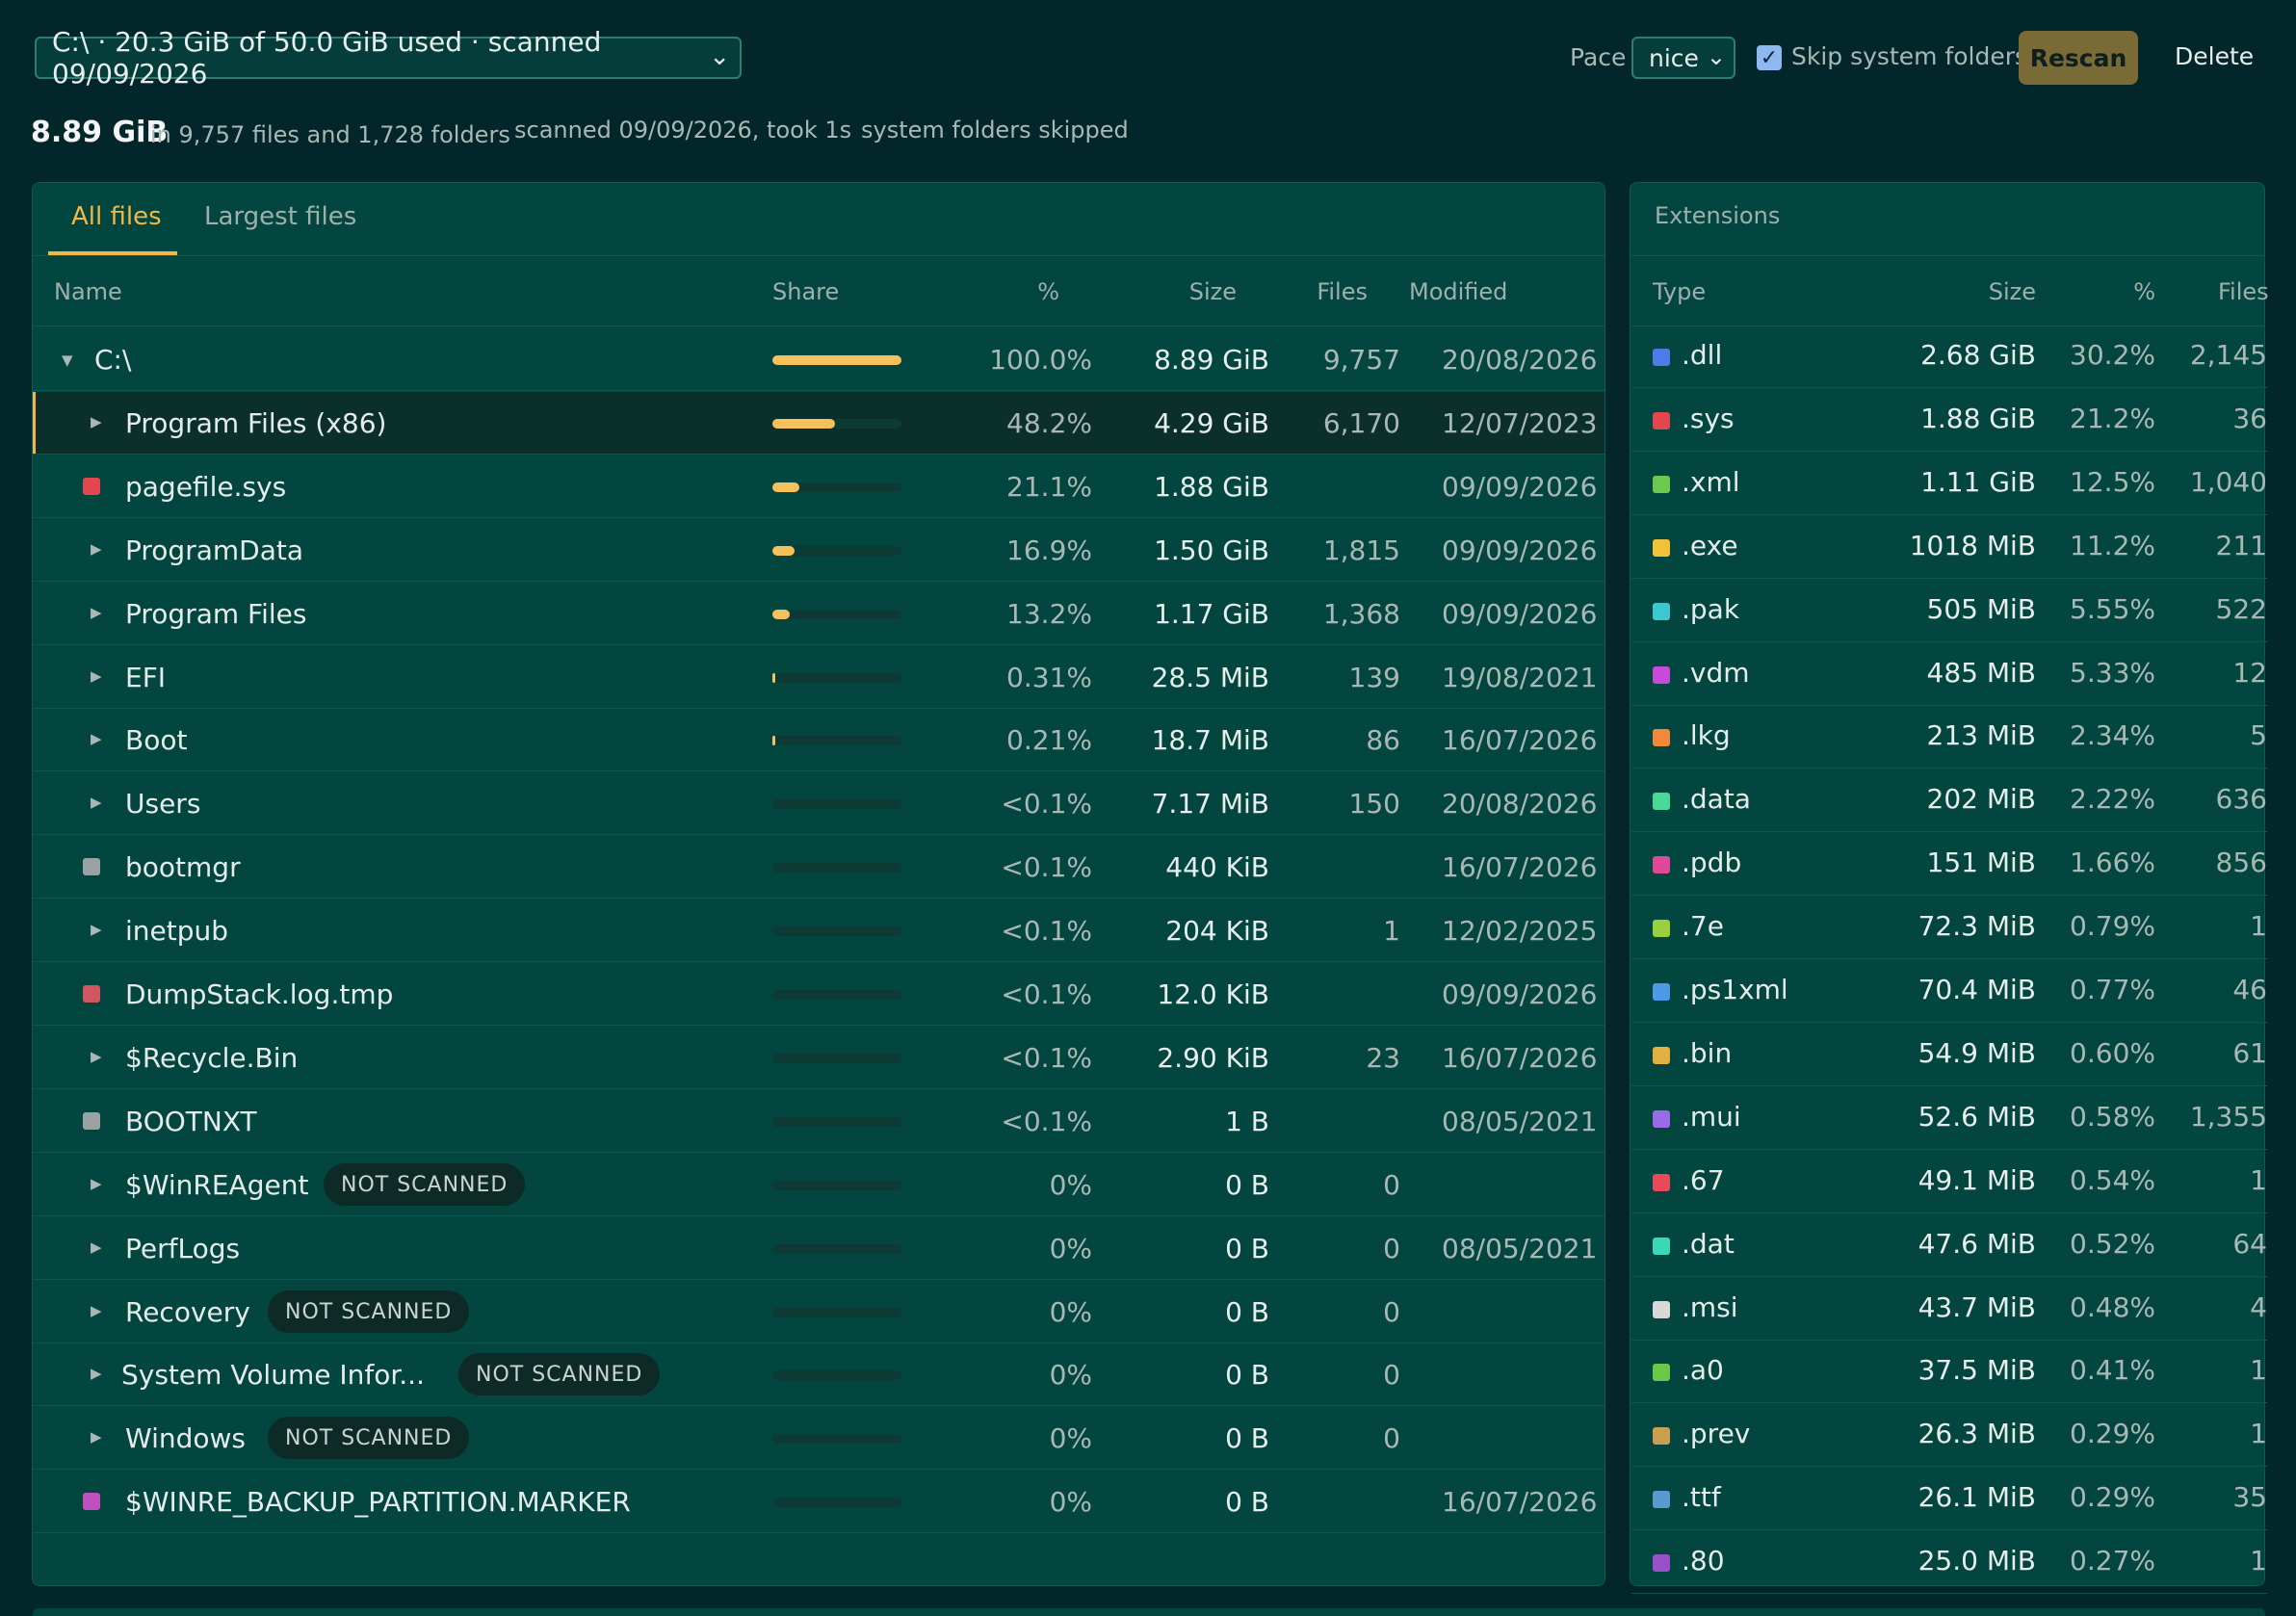  Describe the element at coordinates (819, 1312) in the screenshot. I see `table-row: ▶ Recovery NOT SCANNED 0% 0 B 0` at that location.